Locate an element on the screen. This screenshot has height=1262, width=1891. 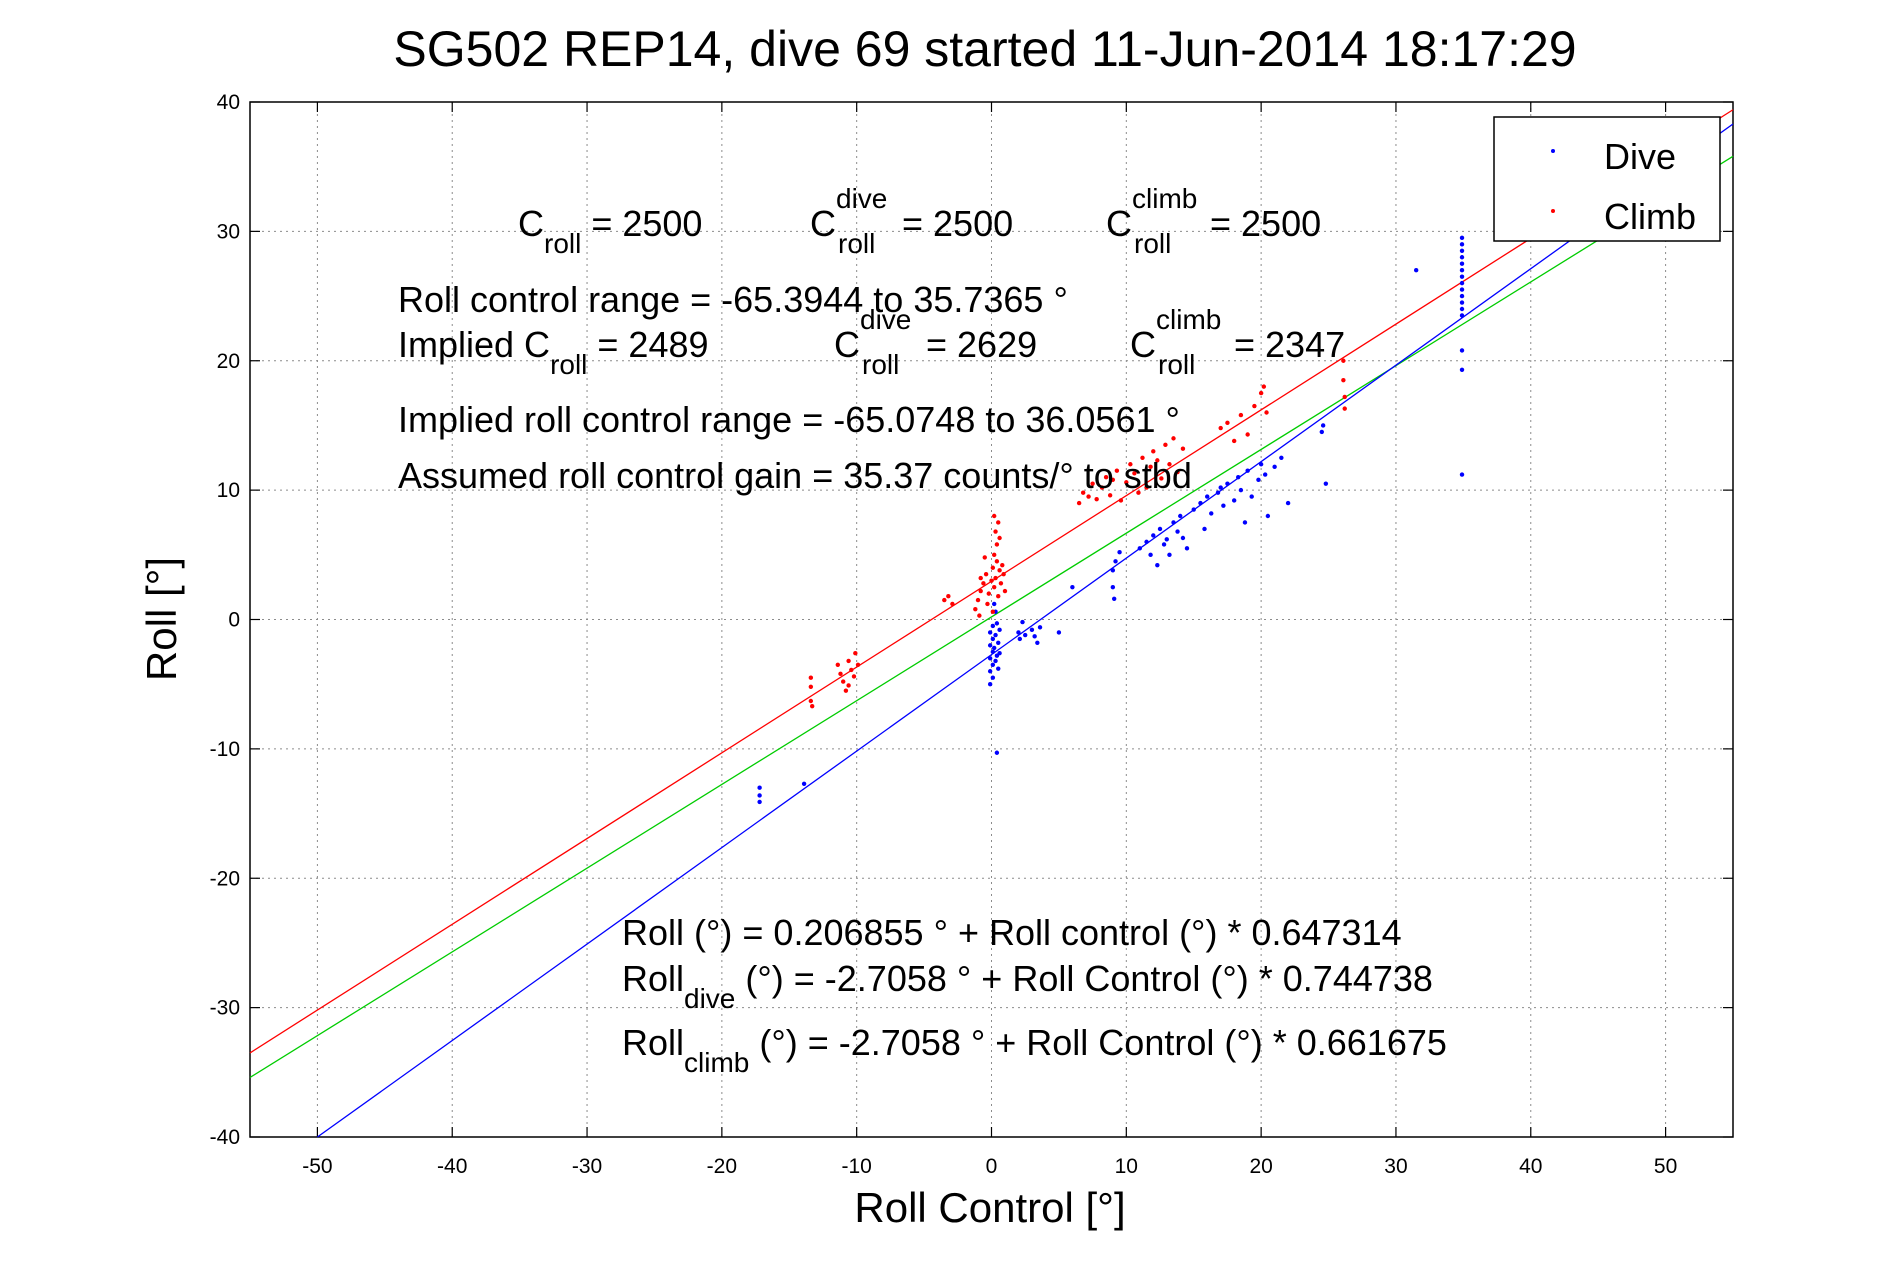
legend-box is located at coordinates (1607, 179).